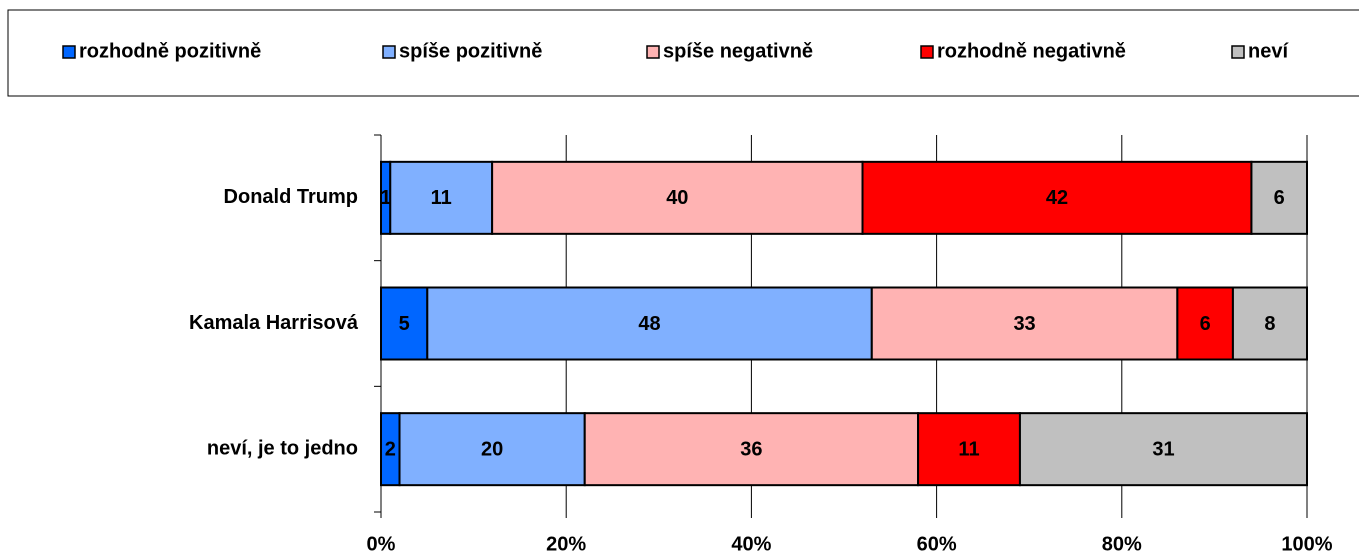  I want to click on category-label: Kamala Harrisová, so click(274, 323).